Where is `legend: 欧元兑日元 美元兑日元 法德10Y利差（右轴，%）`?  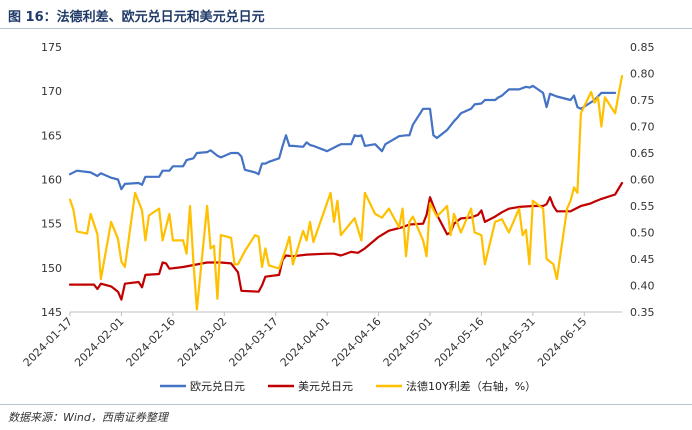 legend: 欧元兑日元 美元兑日元 法德10Y利差（右轴，%） is located at coordinates (348, 386).